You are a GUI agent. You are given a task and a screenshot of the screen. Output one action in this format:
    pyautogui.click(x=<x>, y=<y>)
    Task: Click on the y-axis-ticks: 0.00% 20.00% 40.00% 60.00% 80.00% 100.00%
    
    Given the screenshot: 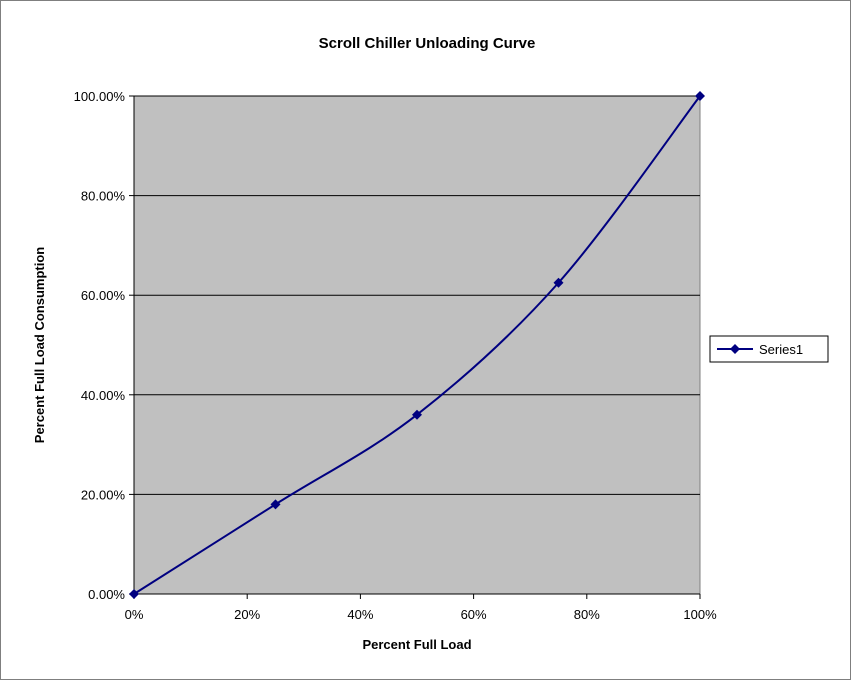 What is the action you would take?
    pyautogui.click(x=104, y=345)
    